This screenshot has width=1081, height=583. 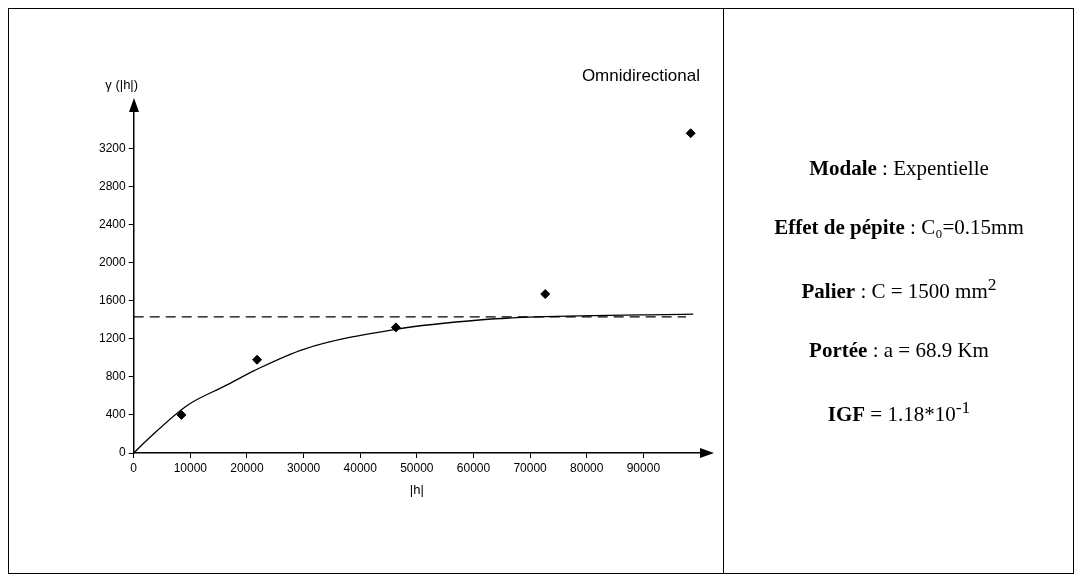 I want to click on y-tick-label: 400, so click(x=116, y=414).